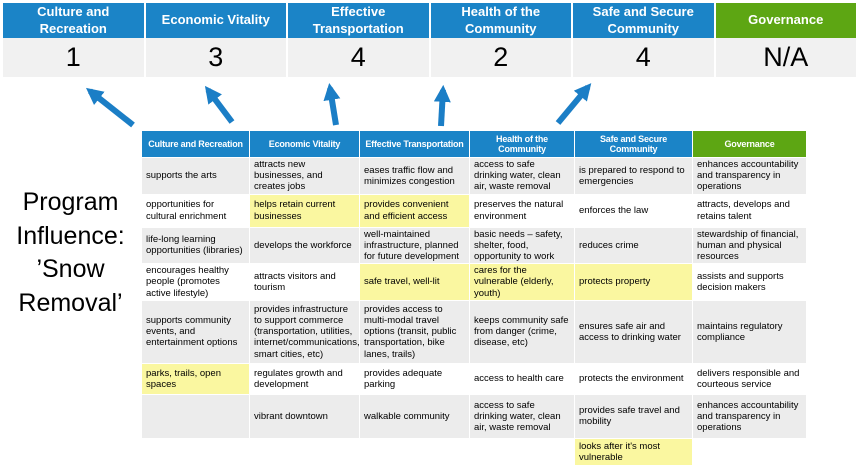 Image resolution: width=859 pixels, height=465 pixels. Describe the element at coordinates (304, 210) in the screenshot. I see `matrix-cell-r2c2: helps retain current businesses` at that location.